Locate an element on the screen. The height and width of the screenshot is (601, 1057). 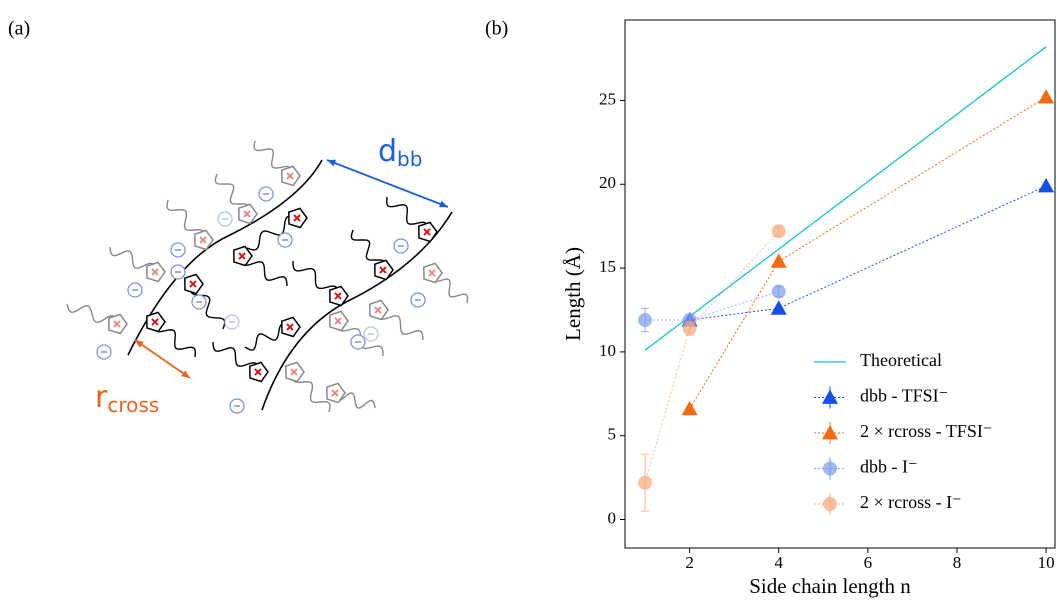
x-tick-label: 8 is located at coordinates (957, 562).